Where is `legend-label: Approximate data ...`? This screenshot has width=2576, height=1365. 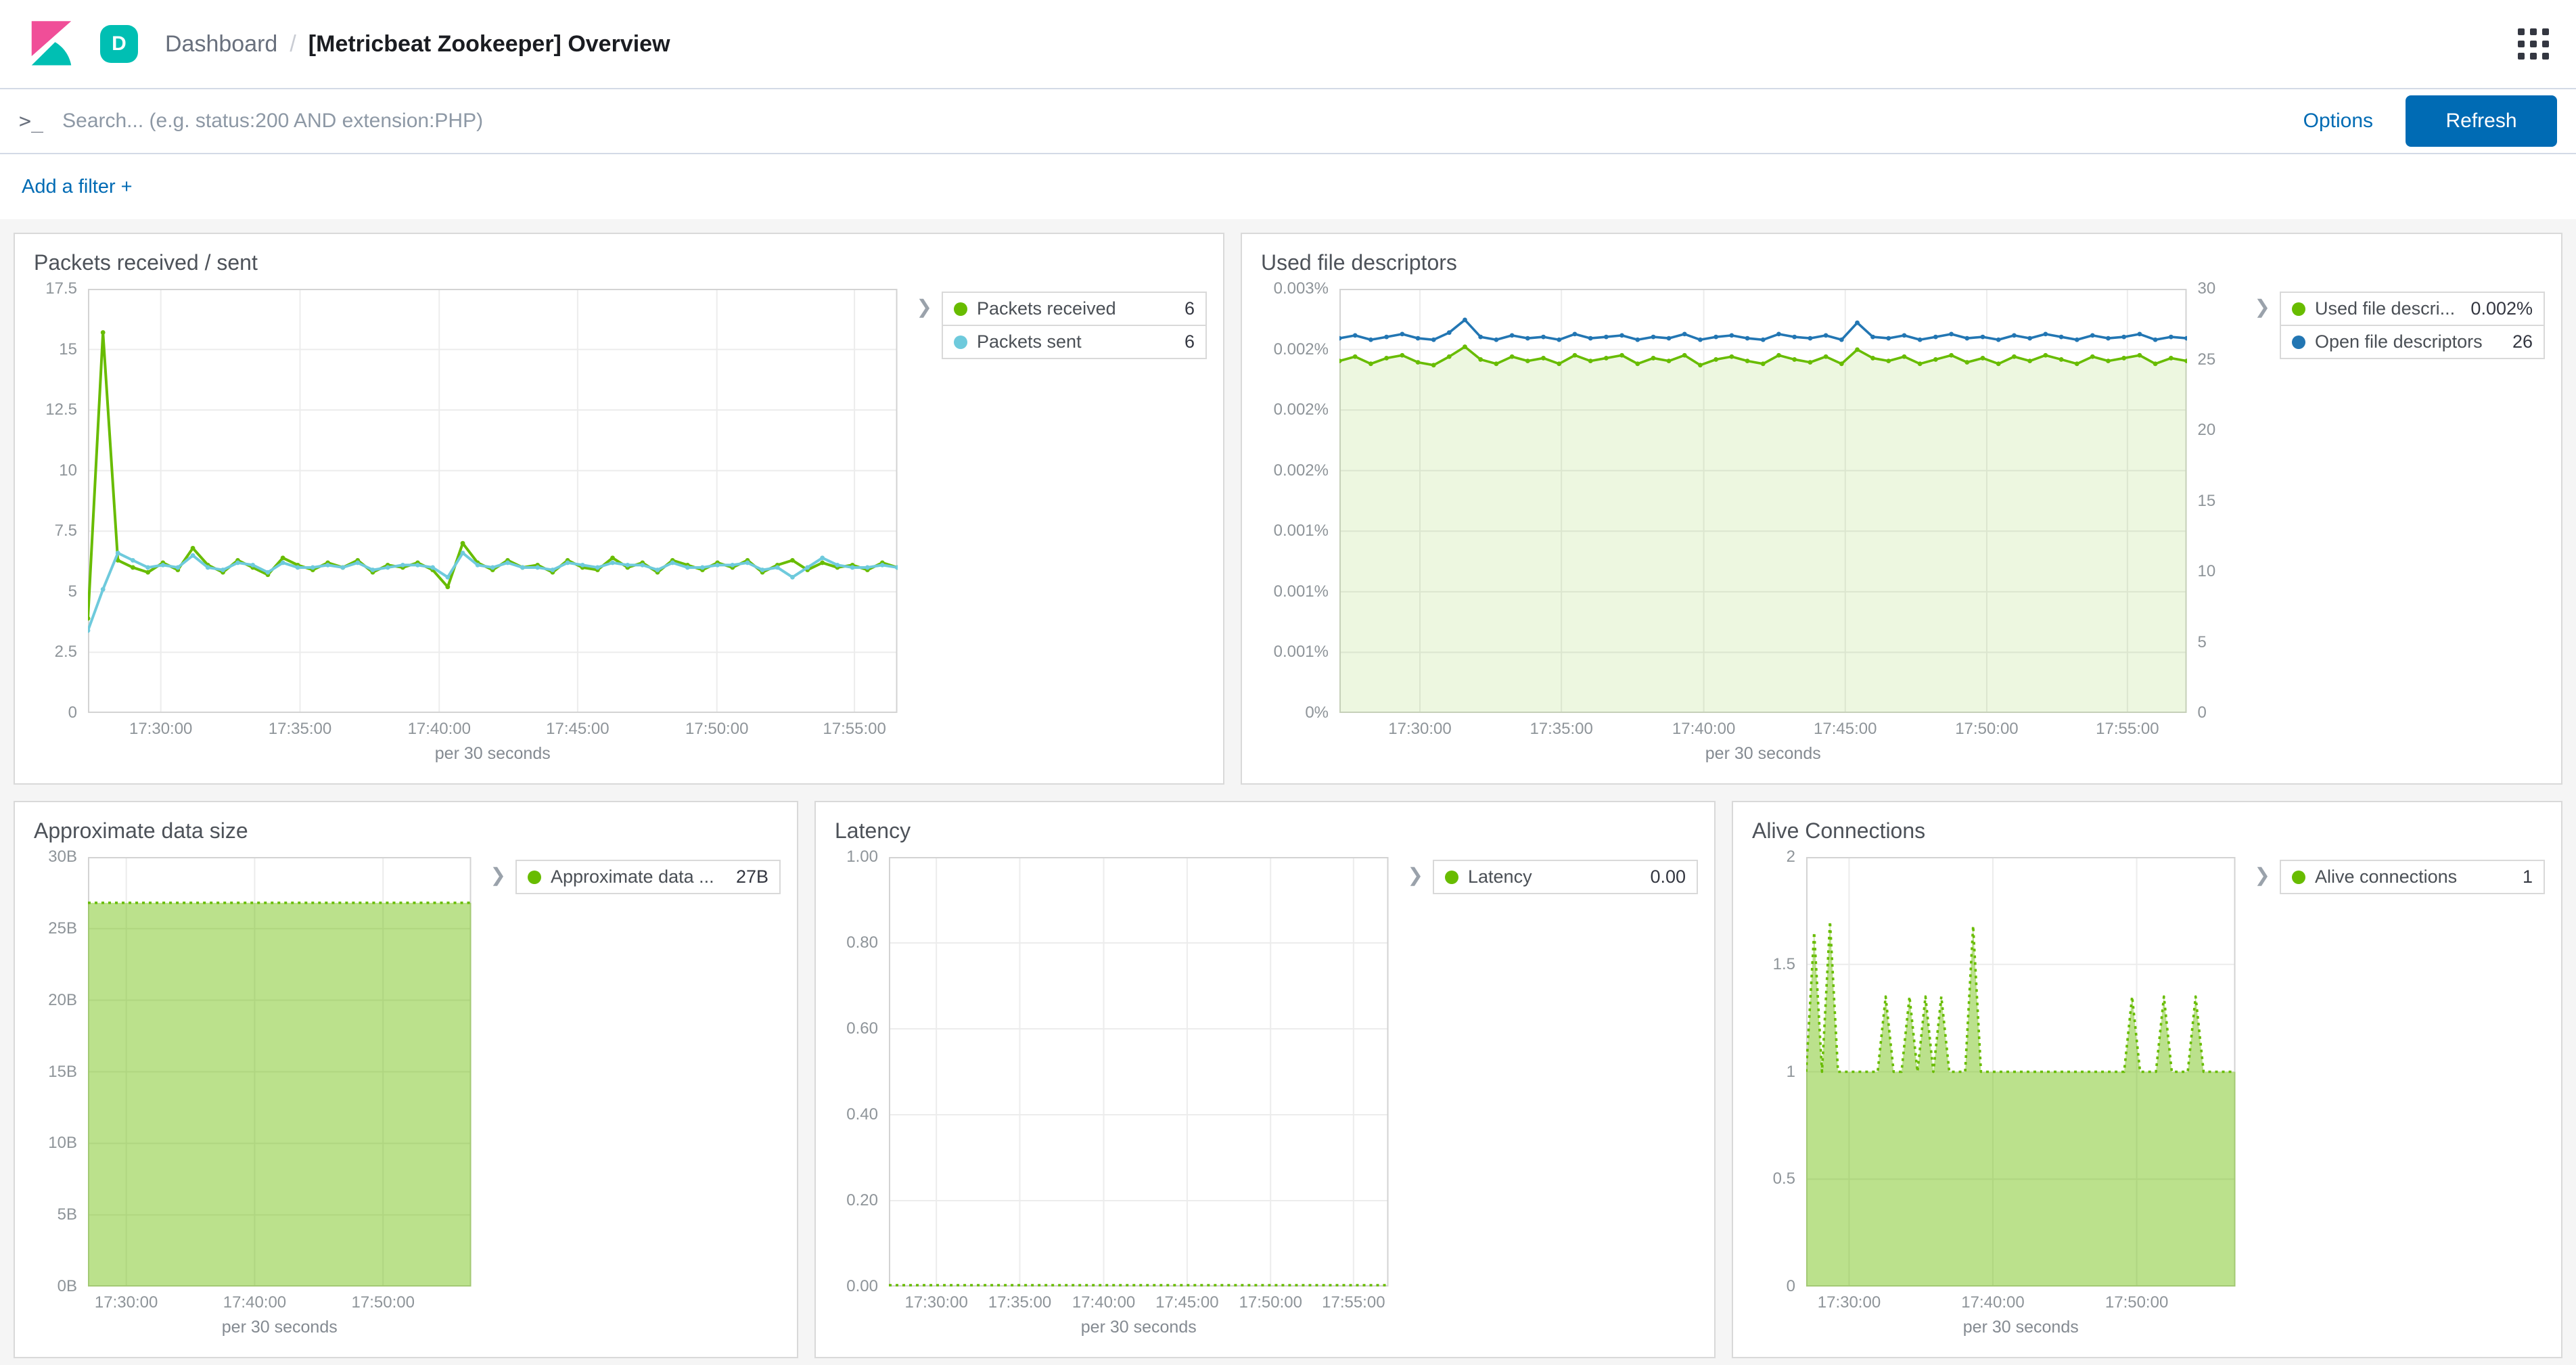
legend-label: Approximate data ... is located at coordinates (632, 877).